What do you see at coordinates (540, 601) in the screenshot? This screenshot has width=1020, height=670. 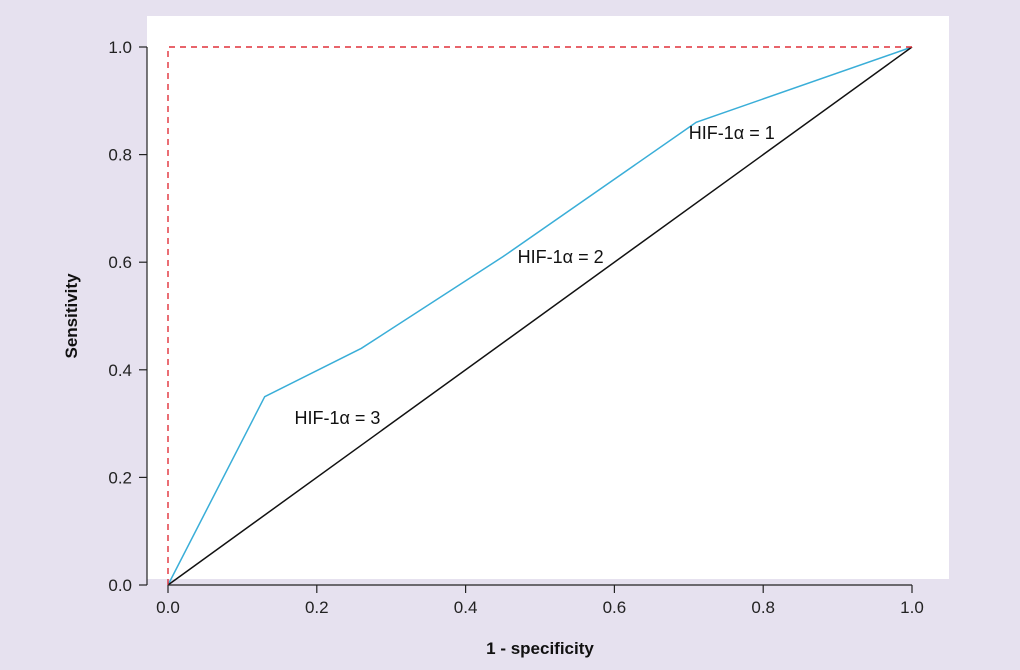 I see `x-axis-ticks: 0.0 0.2 0.4 0.6 0.8 1.0` at bounding box center [540, 601].